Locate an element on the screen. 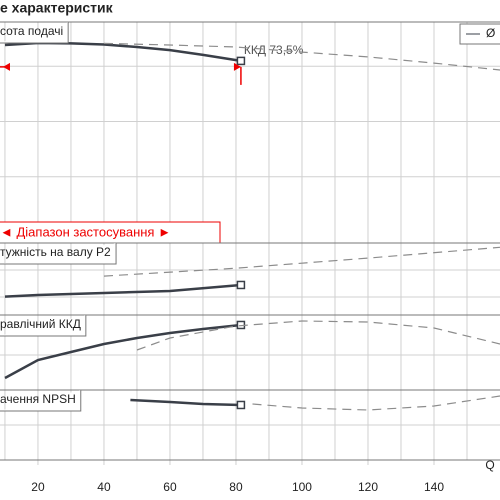 This screenshot has width=500, height=500. panel-label: равлічний ККД is located at coordinates (40, 324).